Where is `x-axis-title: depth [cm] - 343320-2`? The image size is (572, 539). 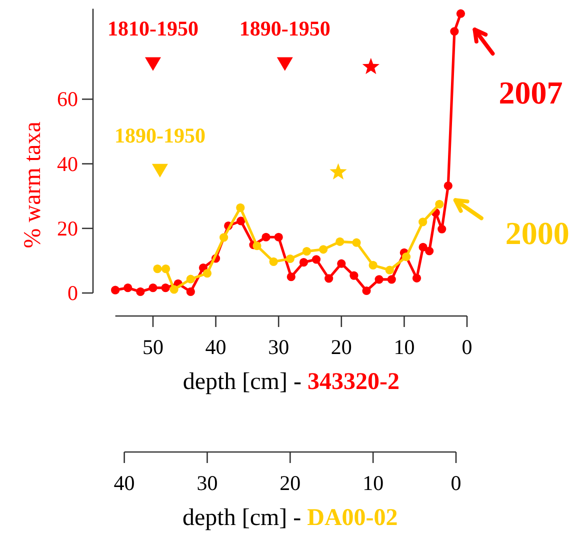
x-axis-title: depth [cm] - 343320-2 is located at coordinates (291, 382).